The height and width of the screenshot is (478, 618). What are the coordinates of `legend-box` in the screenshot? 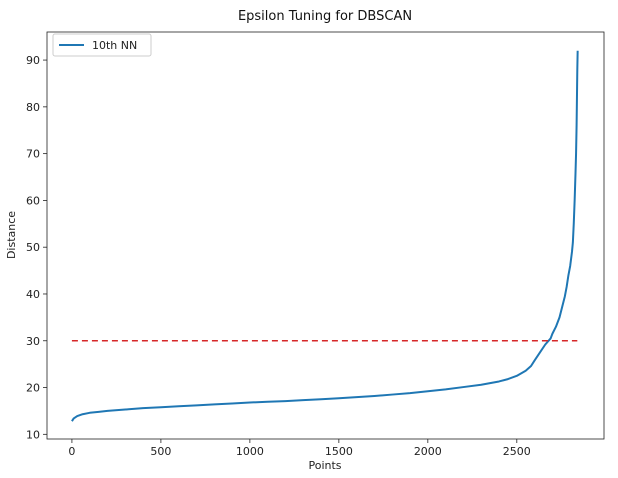 It's located at (102, 45).